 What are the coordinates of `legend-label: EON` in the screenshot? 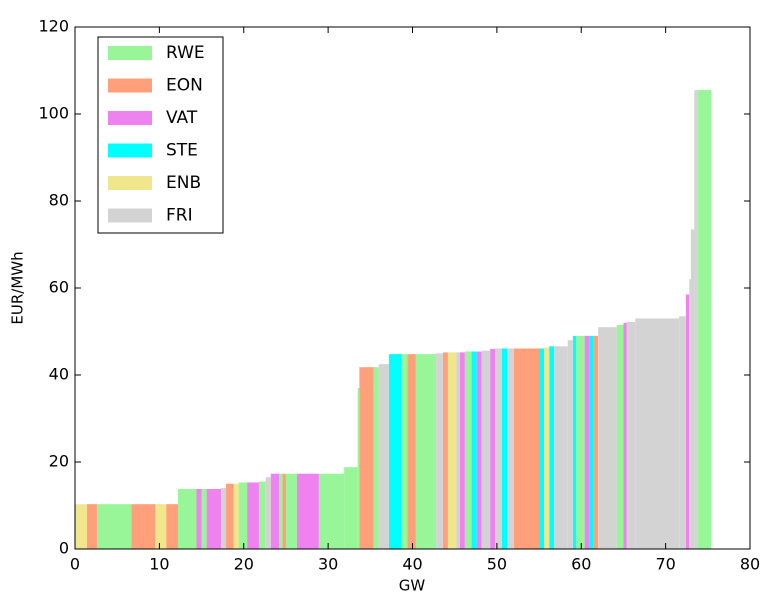 It's located at (184, 86).